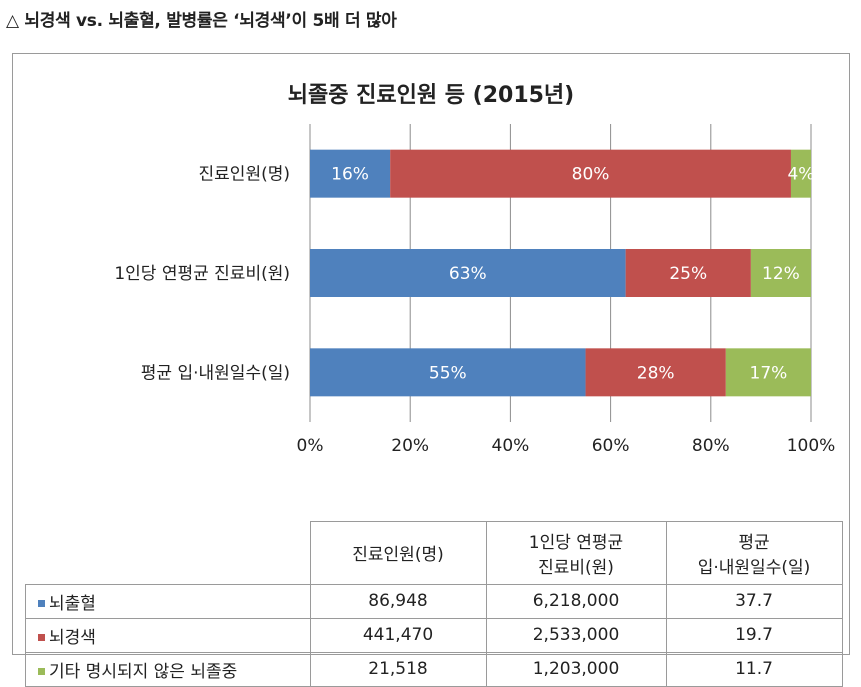 Image resolution: width=861 pixels, height=687 pixels. I want to click on table-cell: 11.7, so click(754, 669).